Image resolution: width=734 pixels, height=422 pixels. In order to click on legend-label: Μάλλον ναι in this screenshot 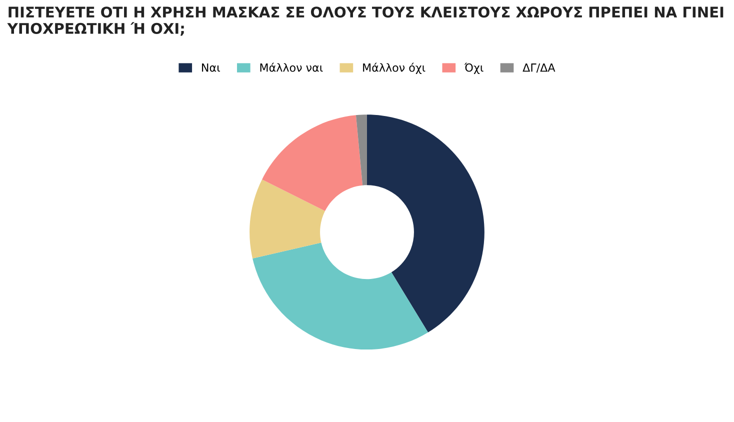, I will do `click(291, 67)`.